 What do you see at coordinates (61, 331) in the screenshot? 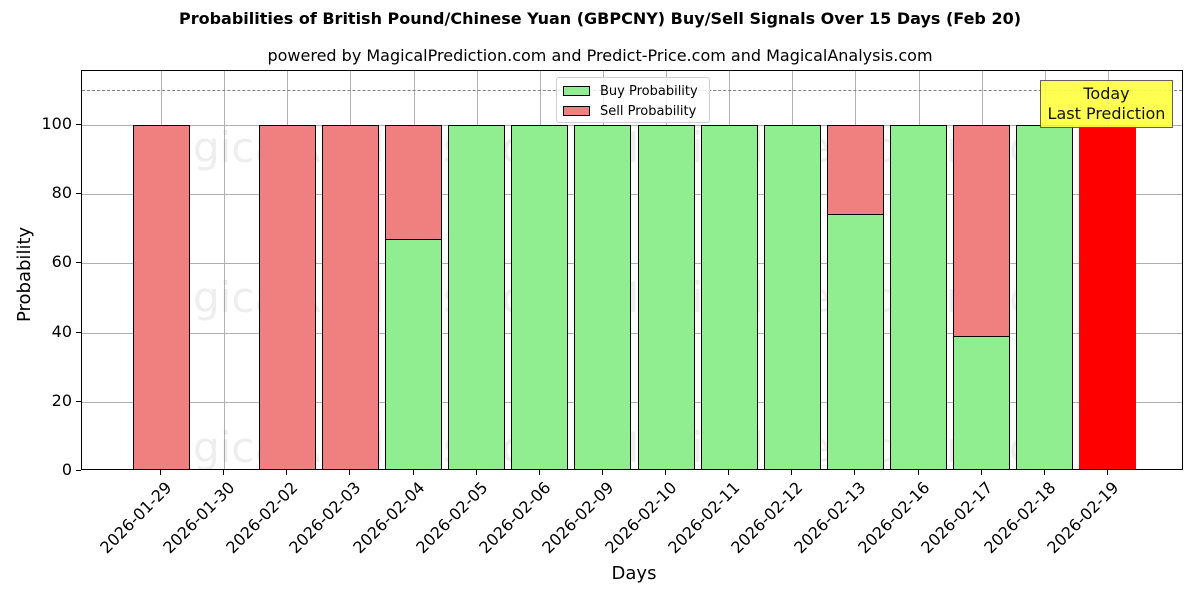
I see `y-tick-label: 40` at bounding box center [61, 331].